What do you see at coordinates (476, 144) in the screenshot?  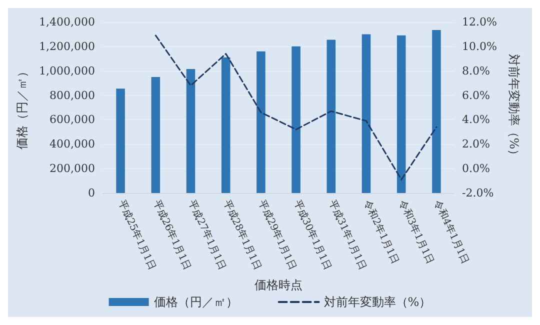 I see `y2-tick-label: 2.0%` at bounding box center [476, 144].